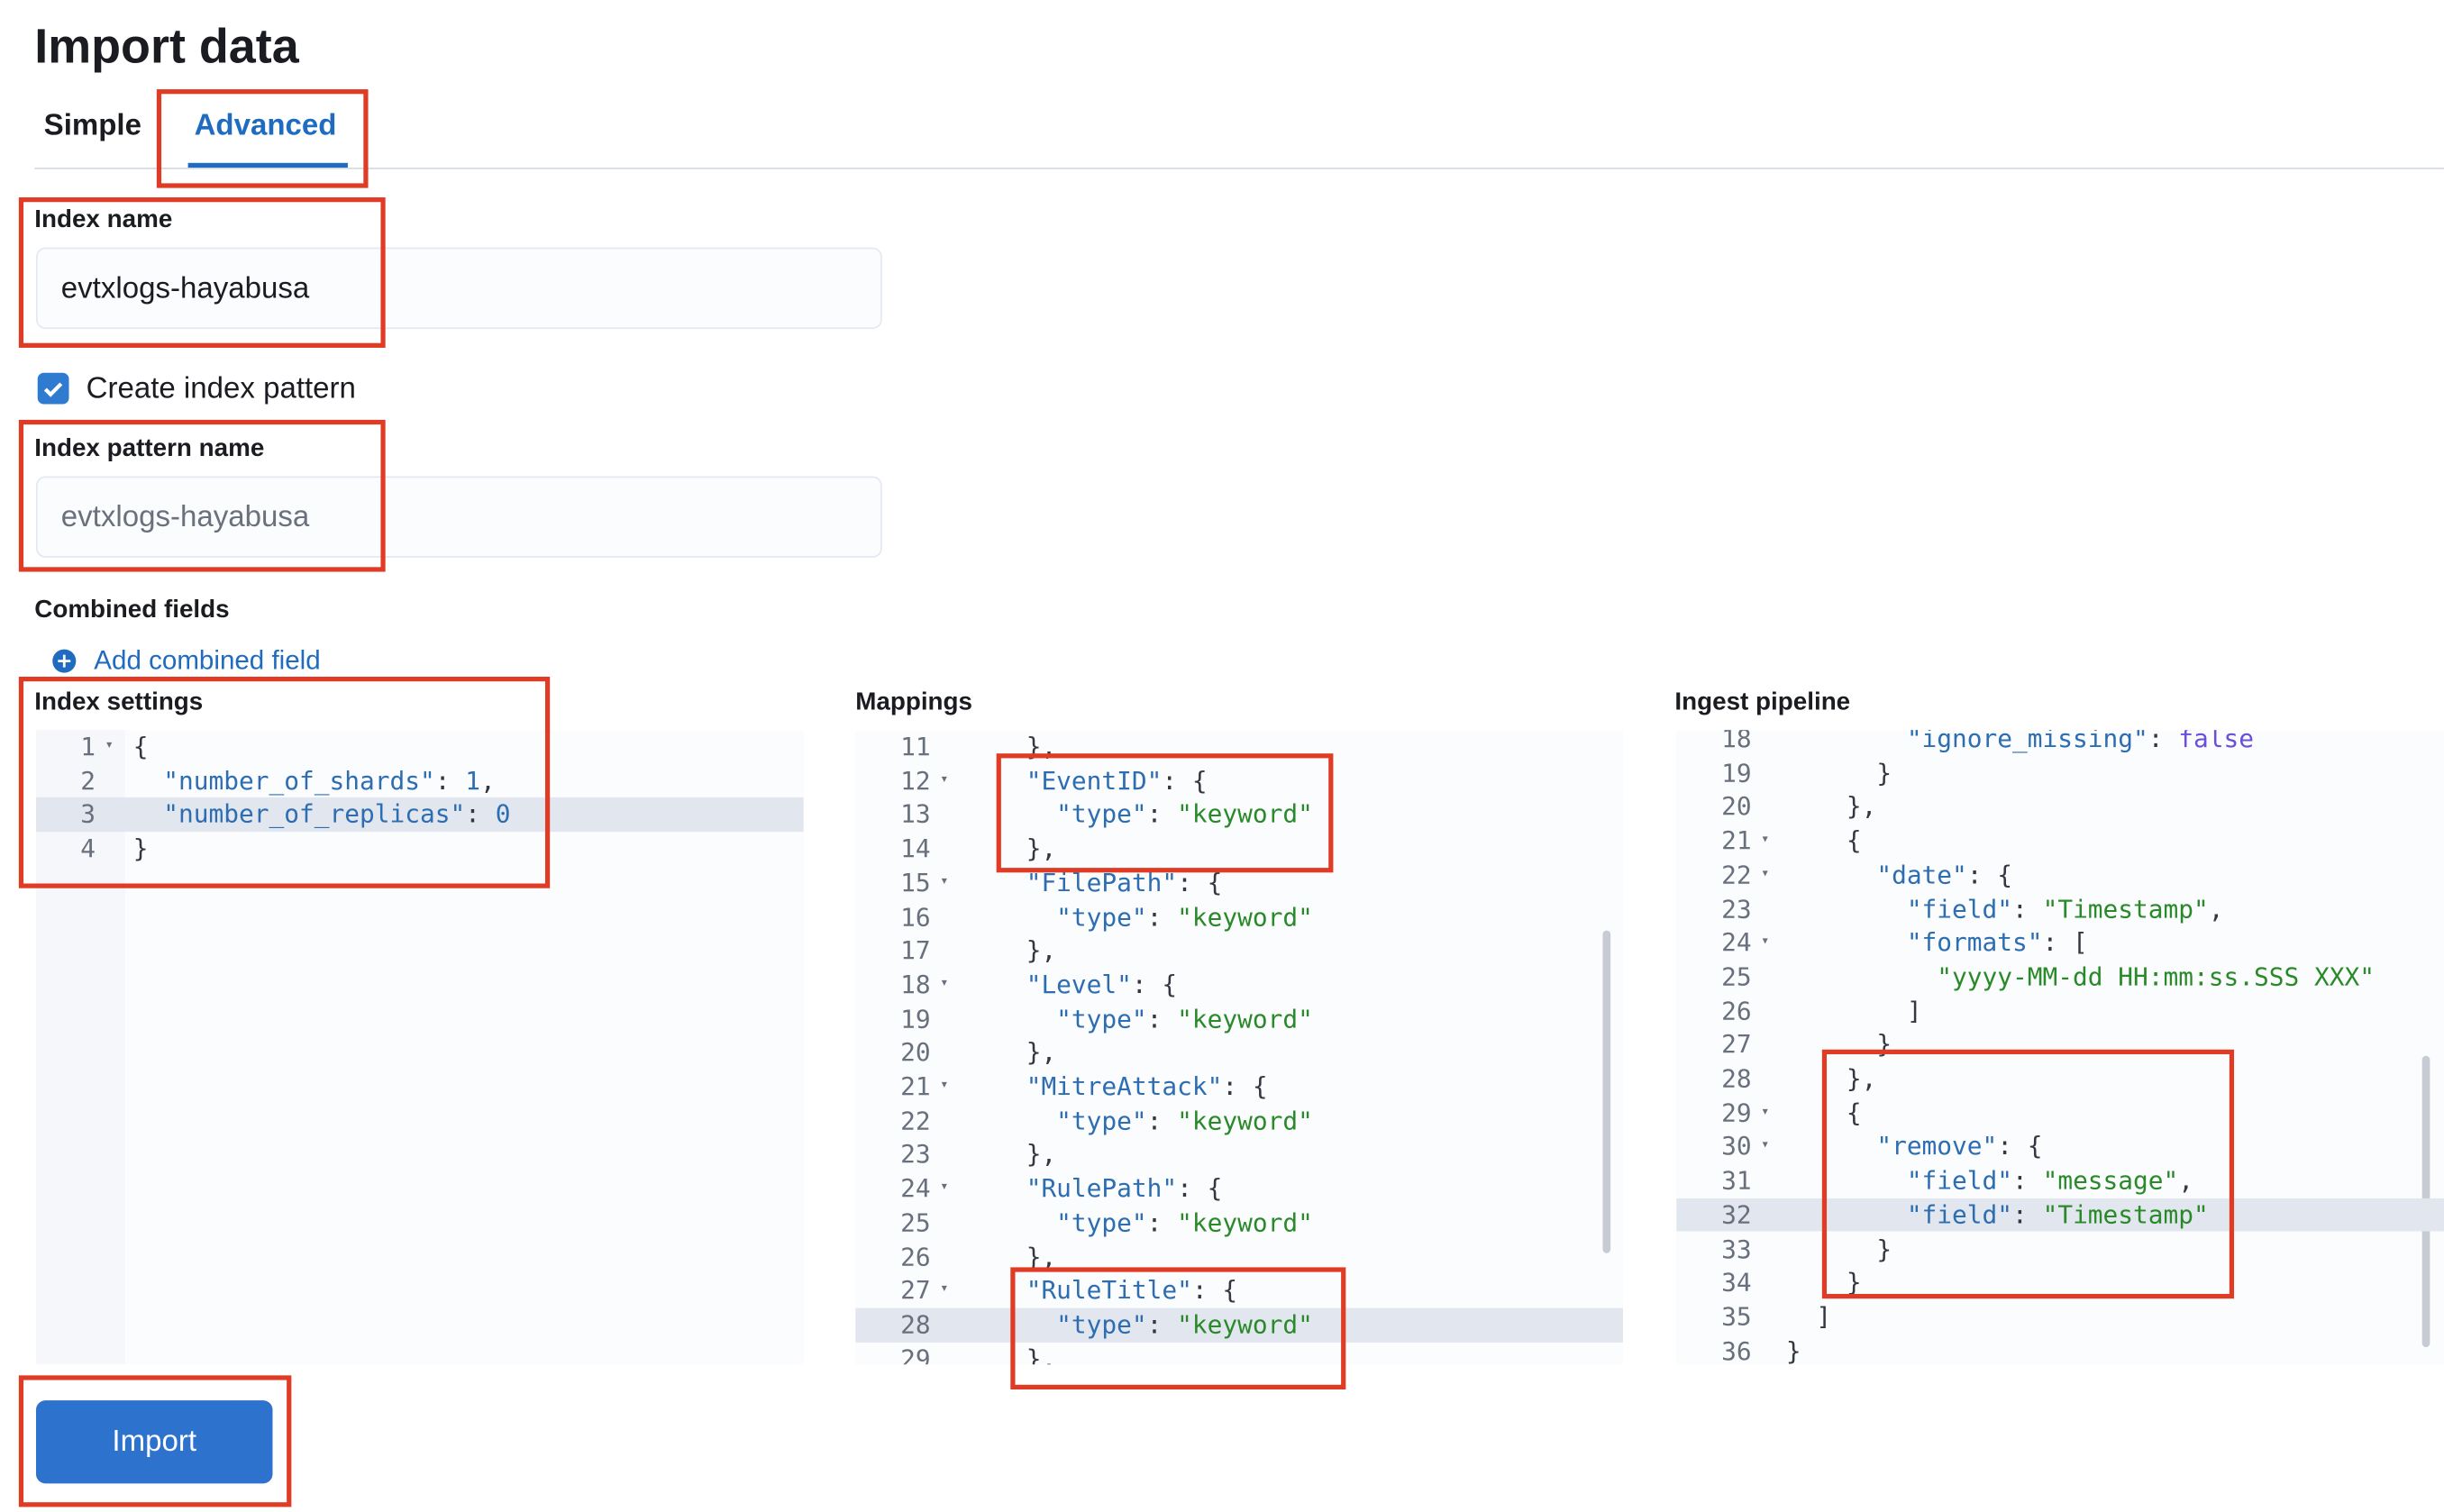 The width and height of the screenshot is (2444, 1512). Describe the element at coordinates (2060, 1283) in the screenshot. I see `code-line: 34 }` at that location.